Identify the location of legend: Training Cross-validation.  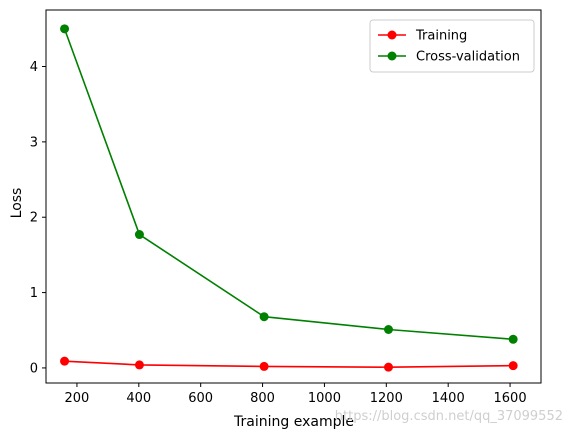
(452, 46).